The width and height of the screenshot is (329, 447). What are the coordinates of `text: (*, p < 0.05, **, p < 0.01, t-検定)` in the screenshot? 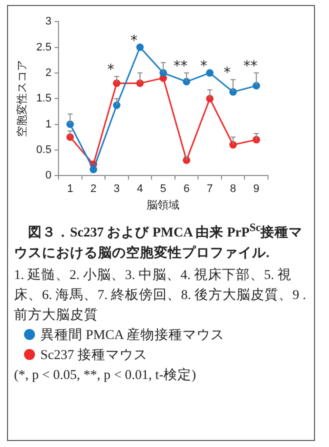 It's located at (105, 375).